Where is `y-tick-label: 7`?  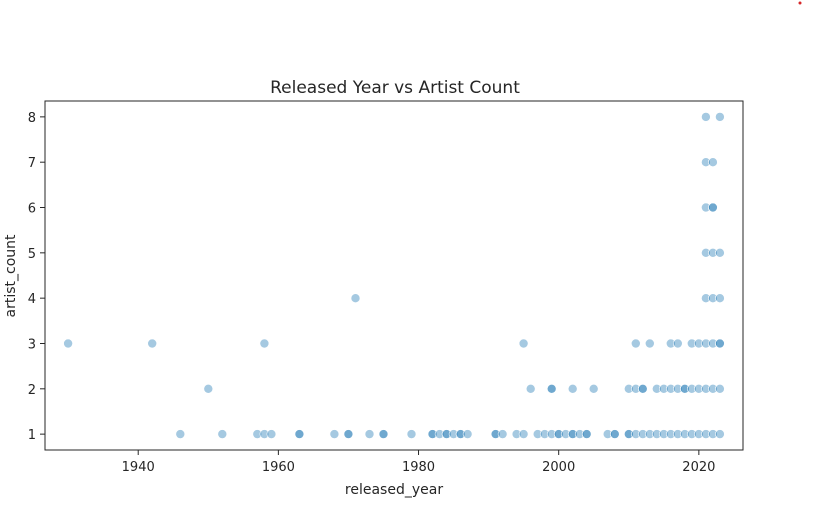
y-tick-label: 7 is located at coordinates (32, 163).